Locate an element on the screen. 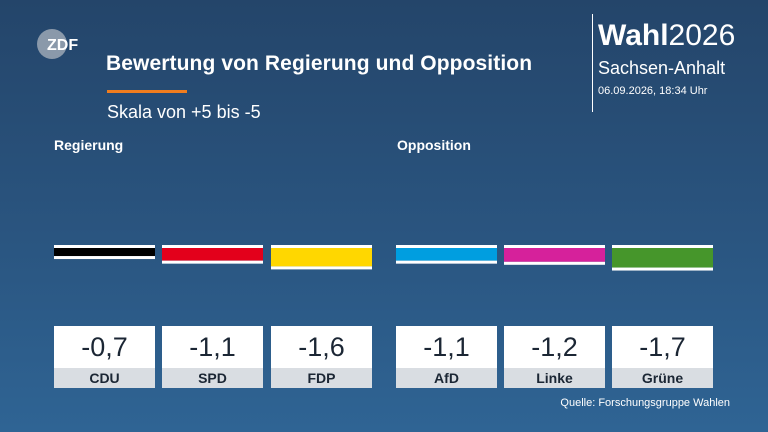 The image size is (768, 432). chart-title: Bewertung von Regierung und Opposition is located at coordinates (319, 63).